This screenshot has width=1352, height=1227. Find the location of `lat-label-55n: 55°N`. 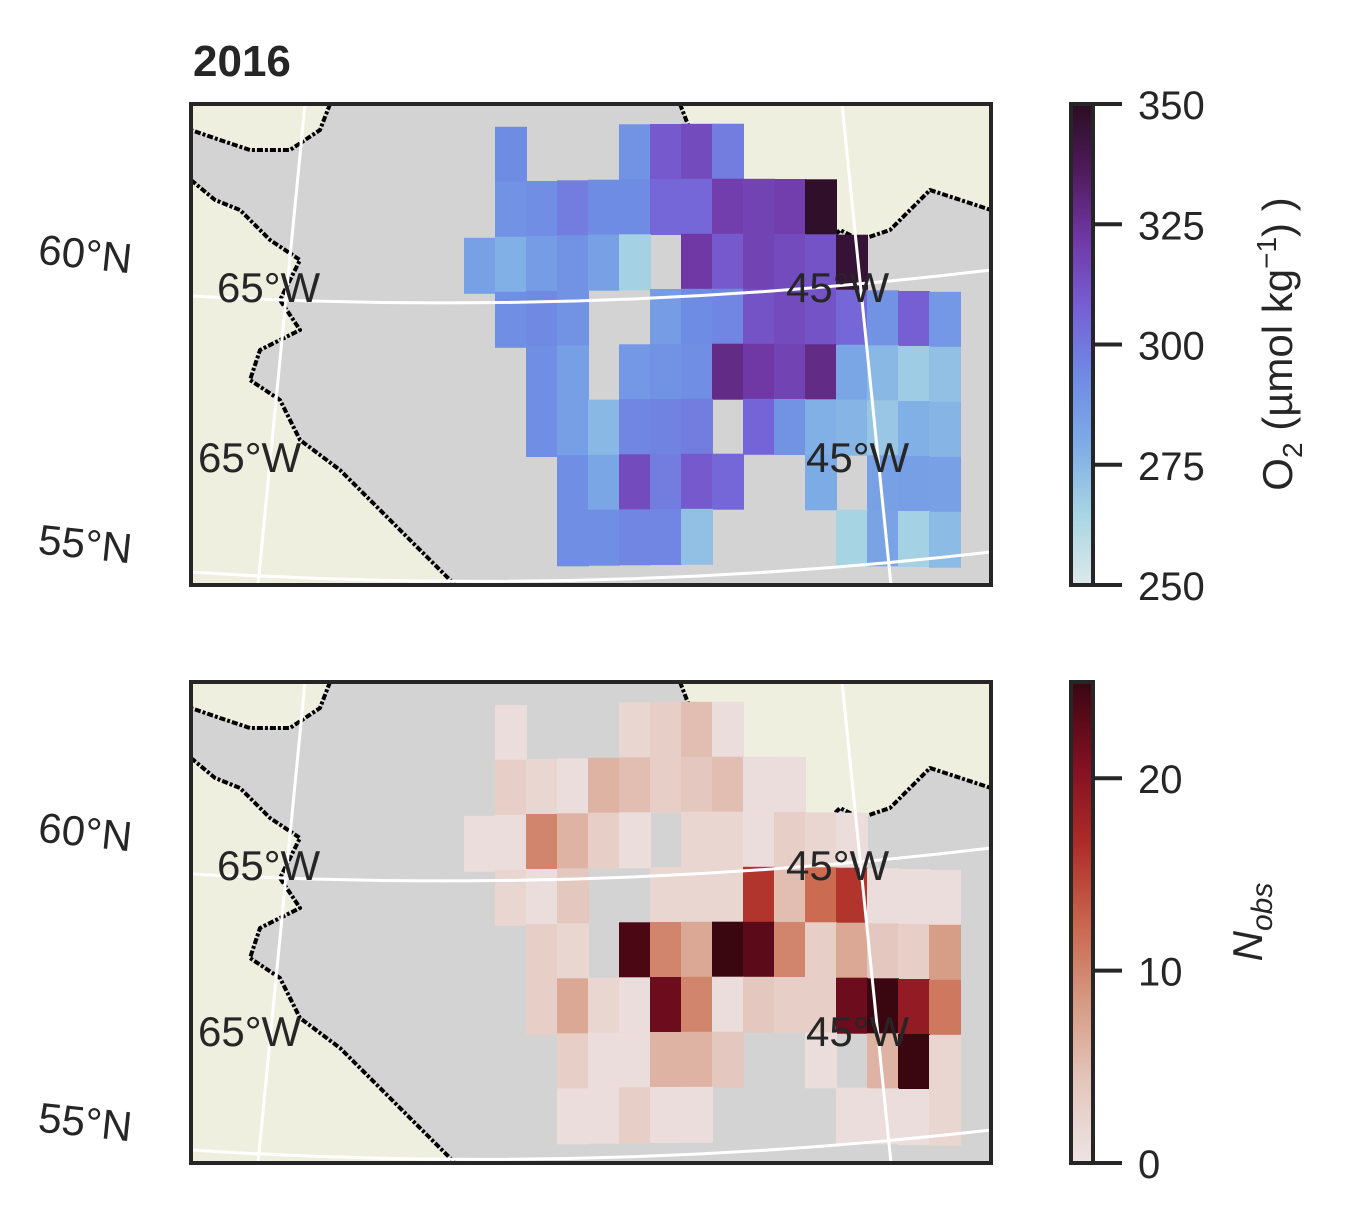

lat-label-55n: 55°N is located at coordinates (85, 1122).